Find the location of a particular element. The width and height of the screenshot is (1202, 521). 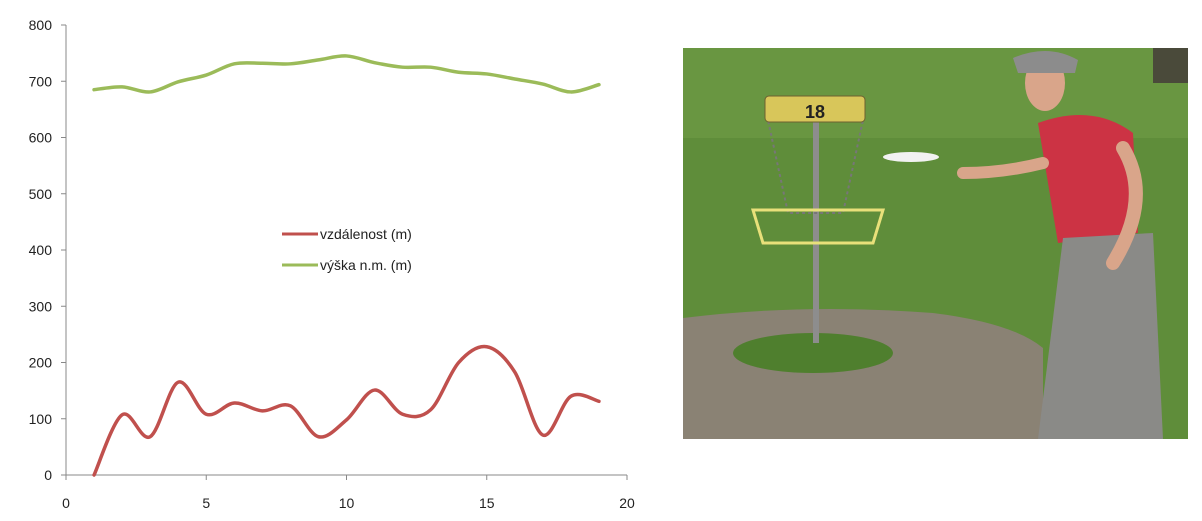

y-tick-label: 500 is located at coordinates (41, 194).